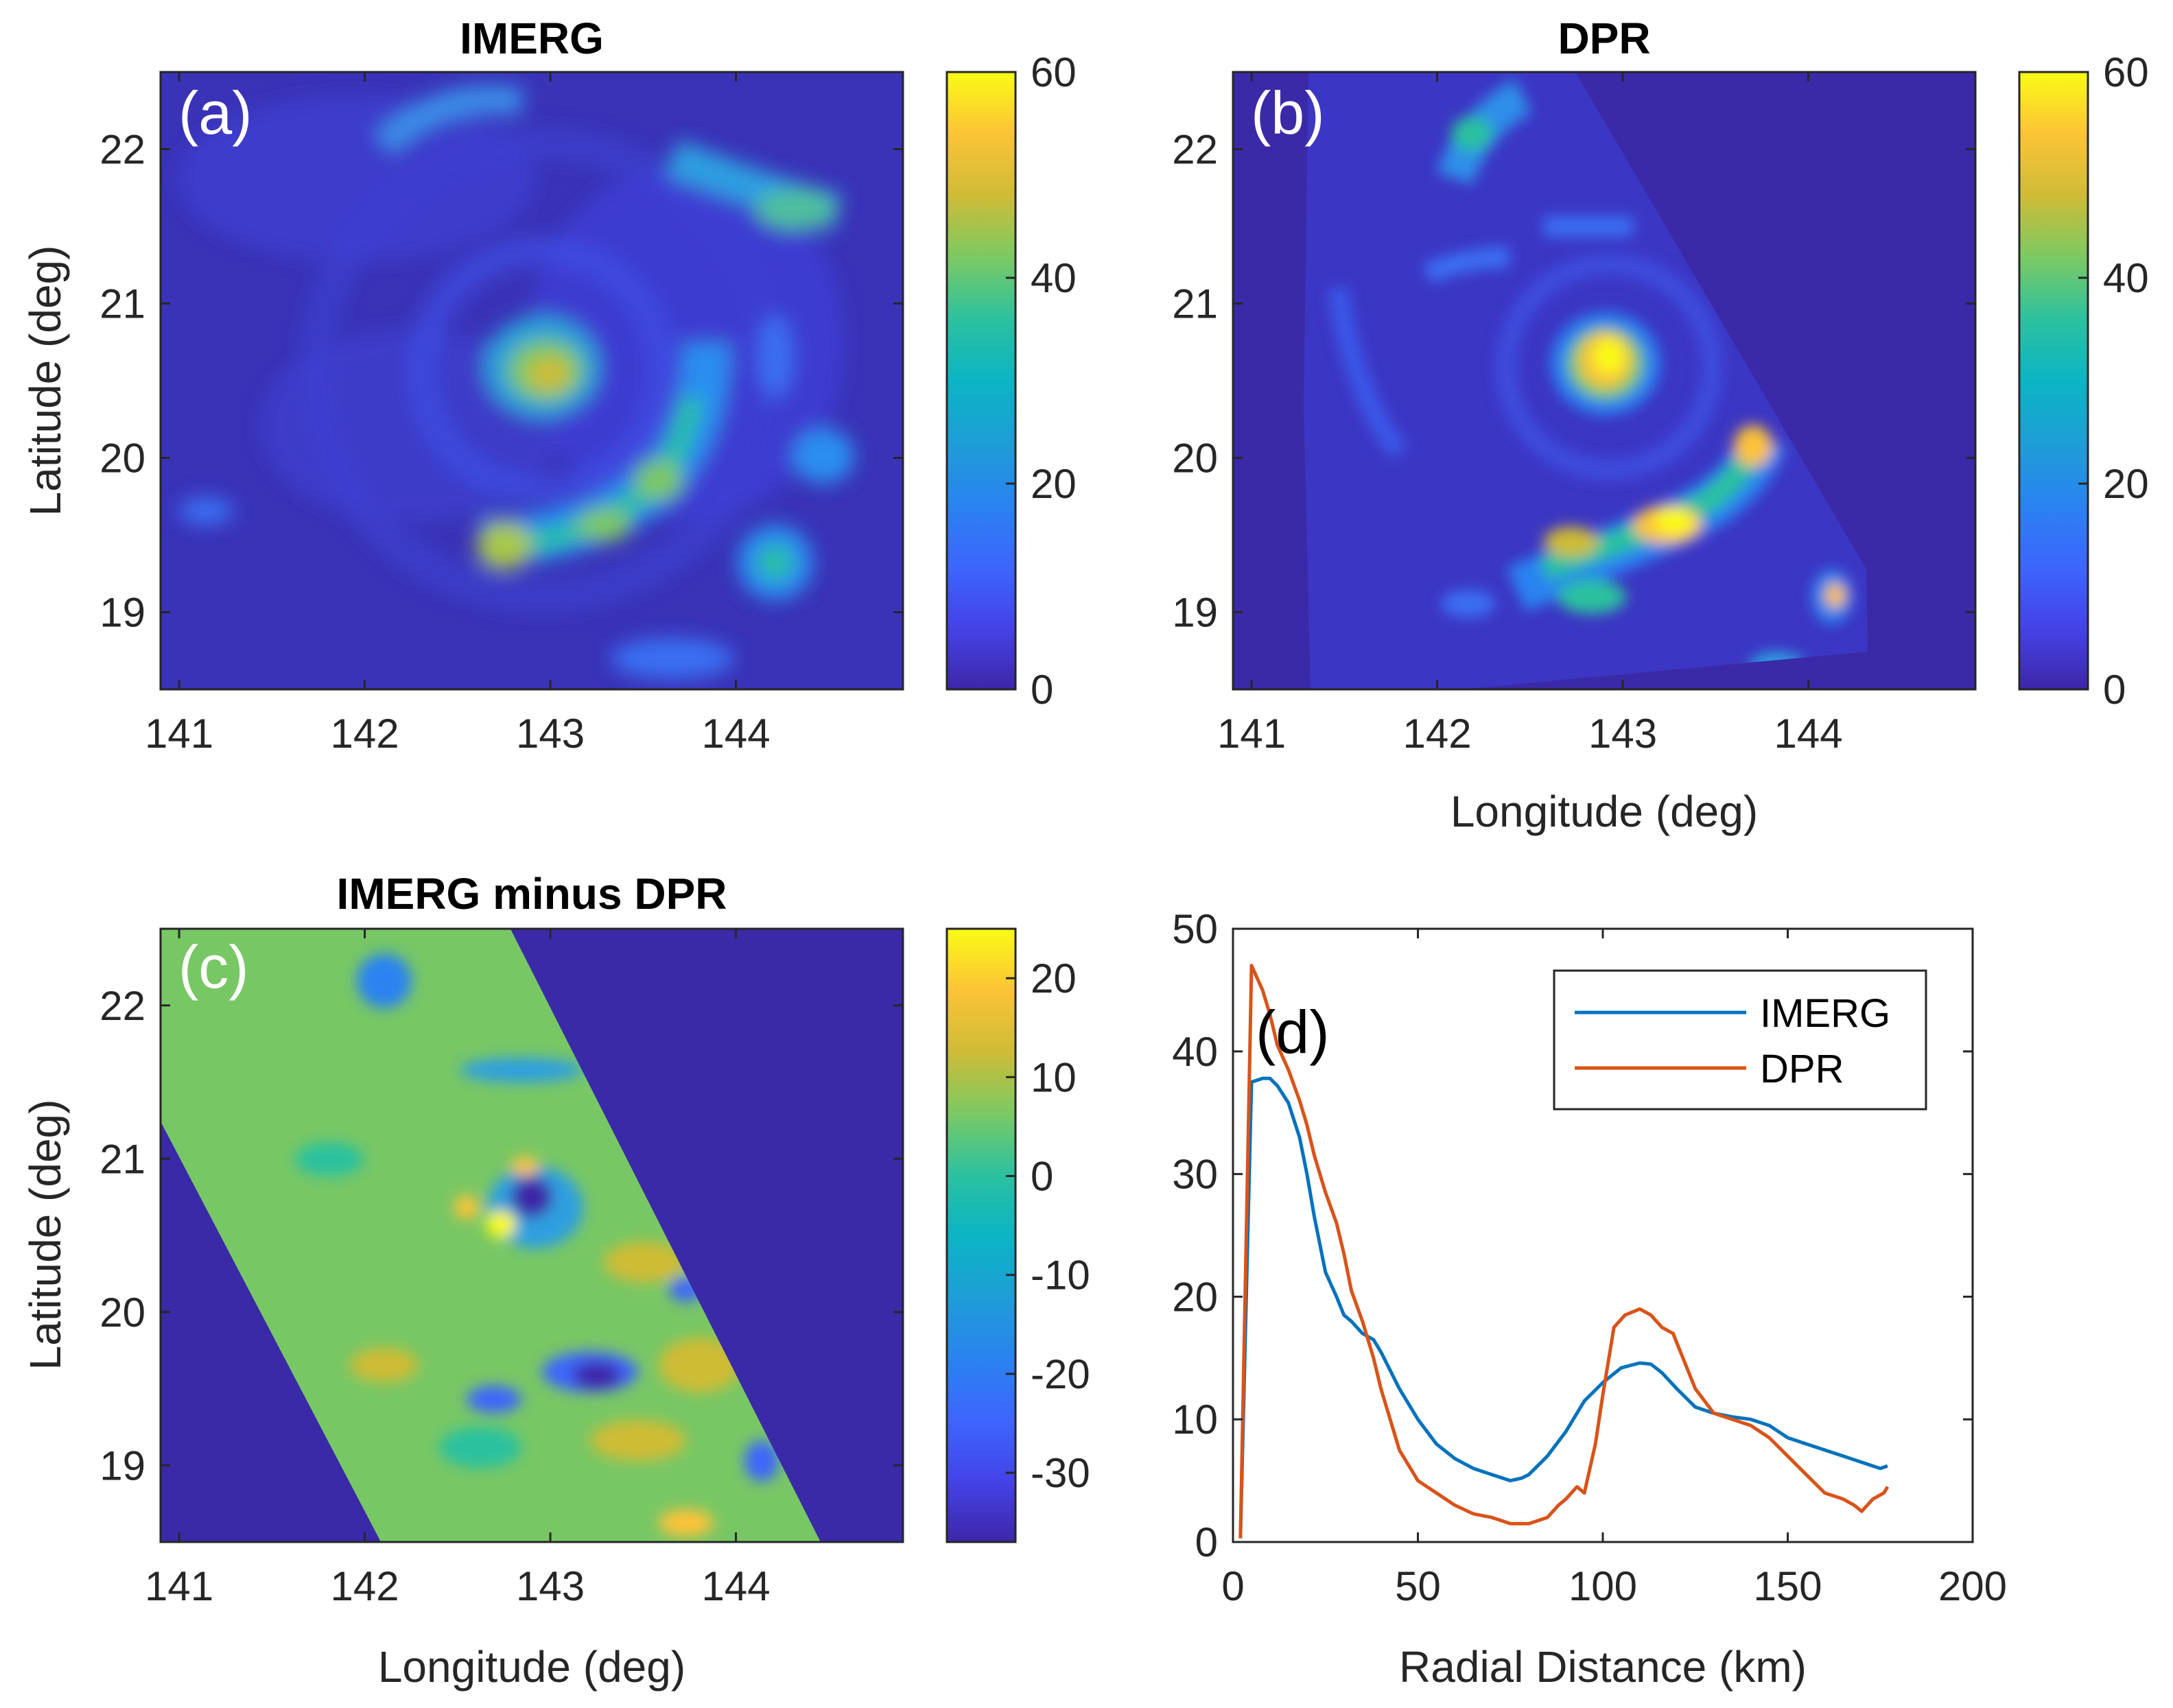 The height and width of the screenshot is (1708, 2173). What do you see at coordinates (1603, 1586) in the screenshot?
I see `x-tick-label: 100` at bounding box center [1603, 1586].